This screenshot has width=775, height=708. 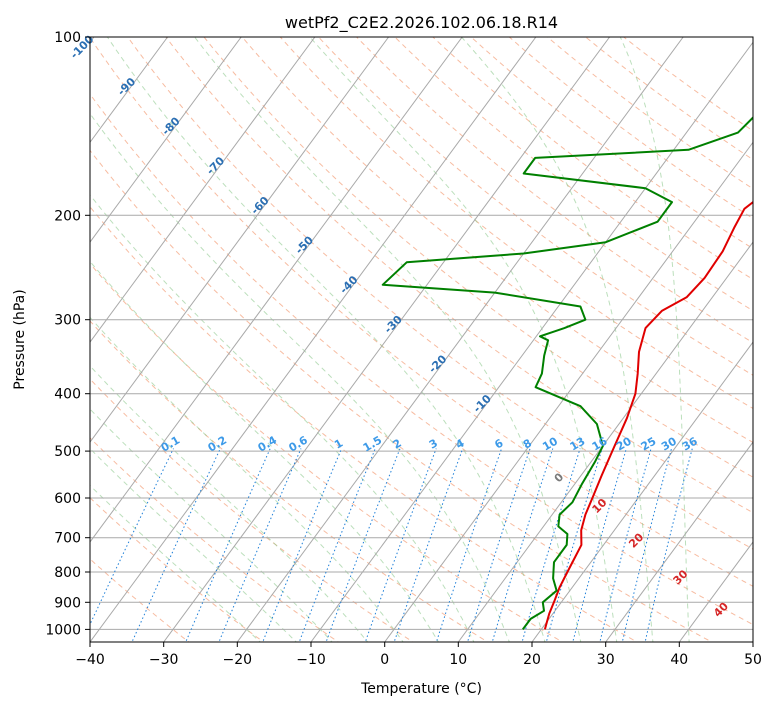 What do you see at coordinates (63, 630) in the screenshot?
I see `y-tick-label: 1000` at bounding box center [63, 630].